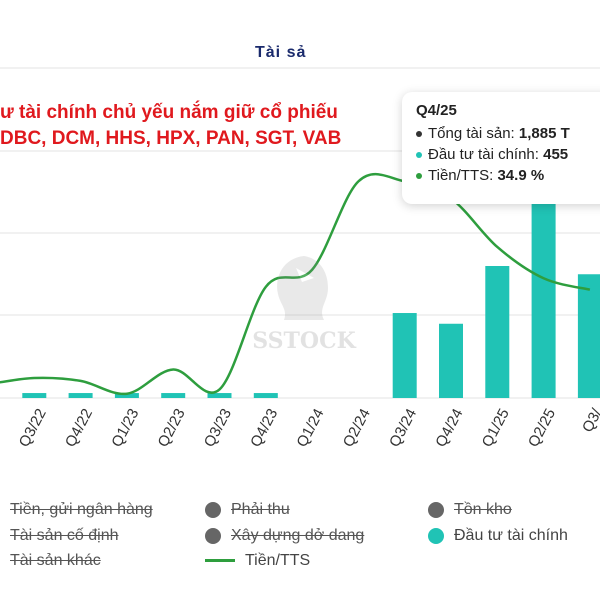  I want to click on legend-item-inventory: Tồn kho, so click(470, 510).